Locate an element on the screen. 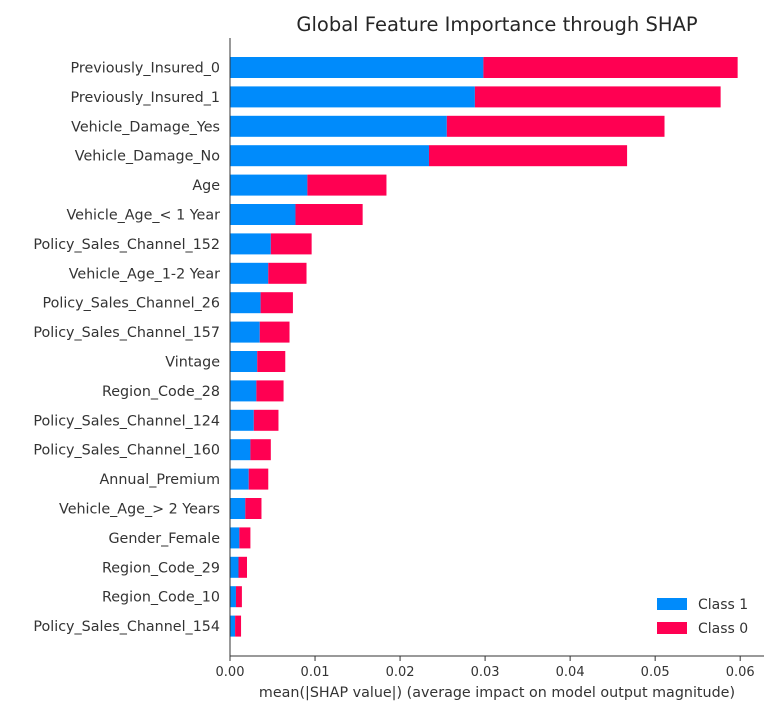 The width and height of the screenshot is (782, 710). x-tick-label: 0.05 is located at coordinates (655, 672).